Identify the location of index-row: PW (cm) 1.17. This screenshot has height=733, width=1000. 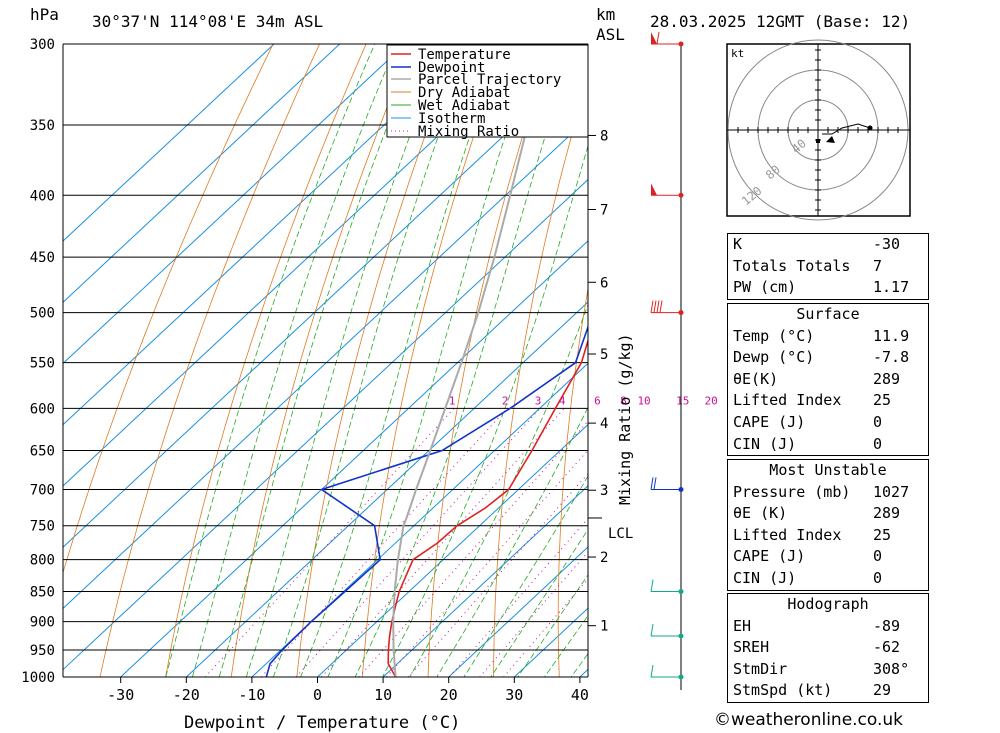
(828, 288).